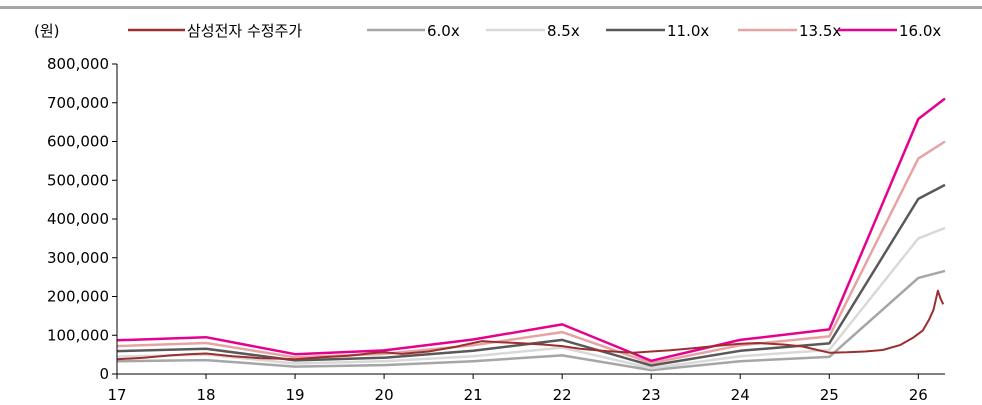 The width and height of the screenshot is (982, 405). I want to click on y-tick-label: 400,000, so click(78, 219).